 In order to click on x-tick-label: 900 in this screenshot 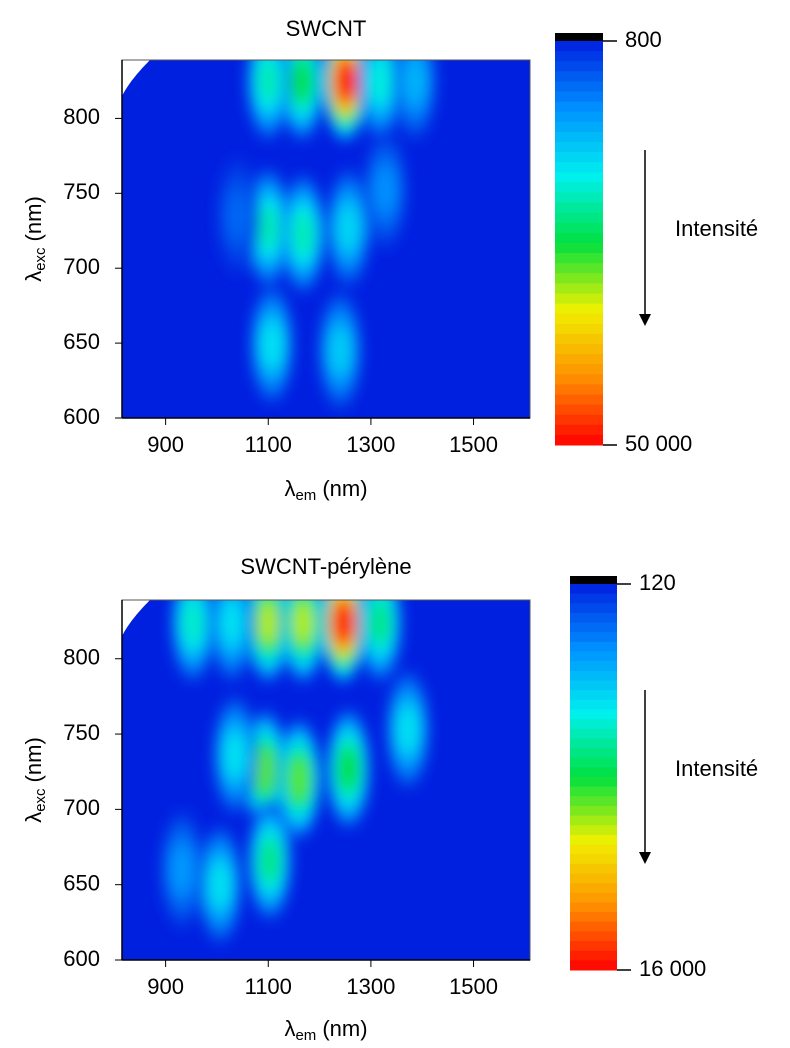, I will do `click(165, 444)`.